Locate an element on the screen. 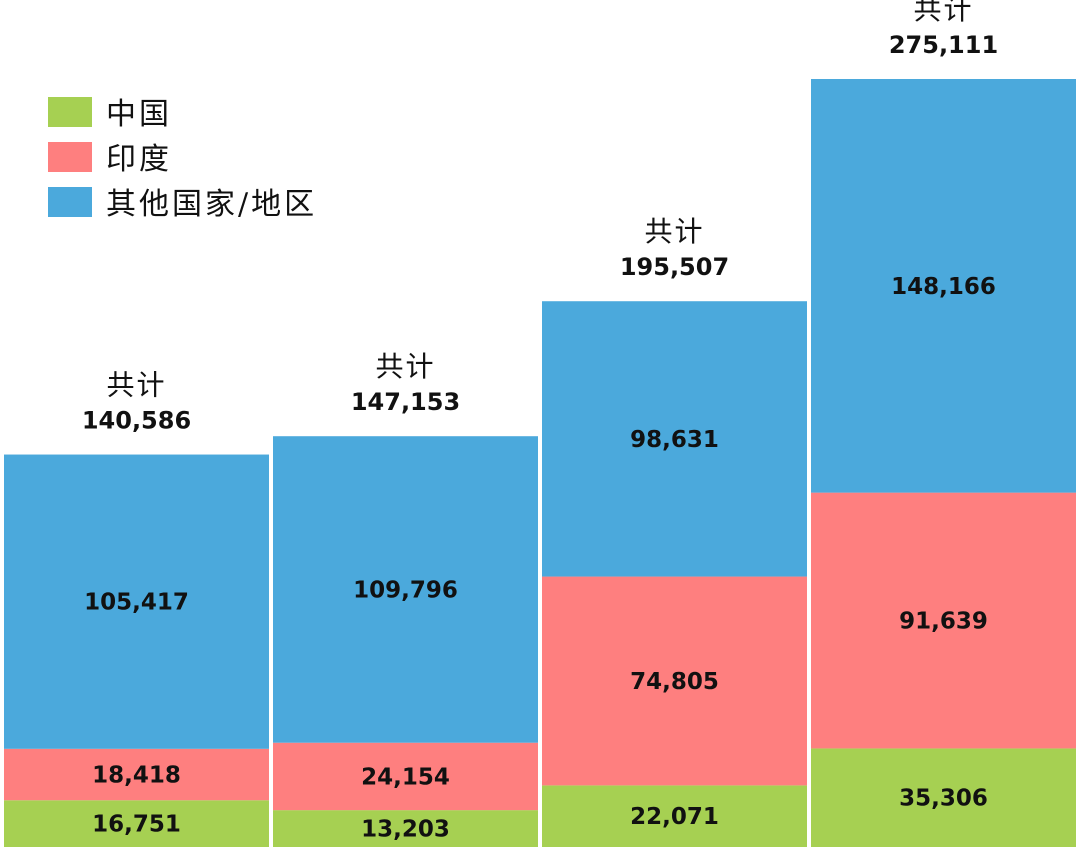 This screenshot has height=850, width=1080. data-label: 109,796 is located at coordinates (405, 590).